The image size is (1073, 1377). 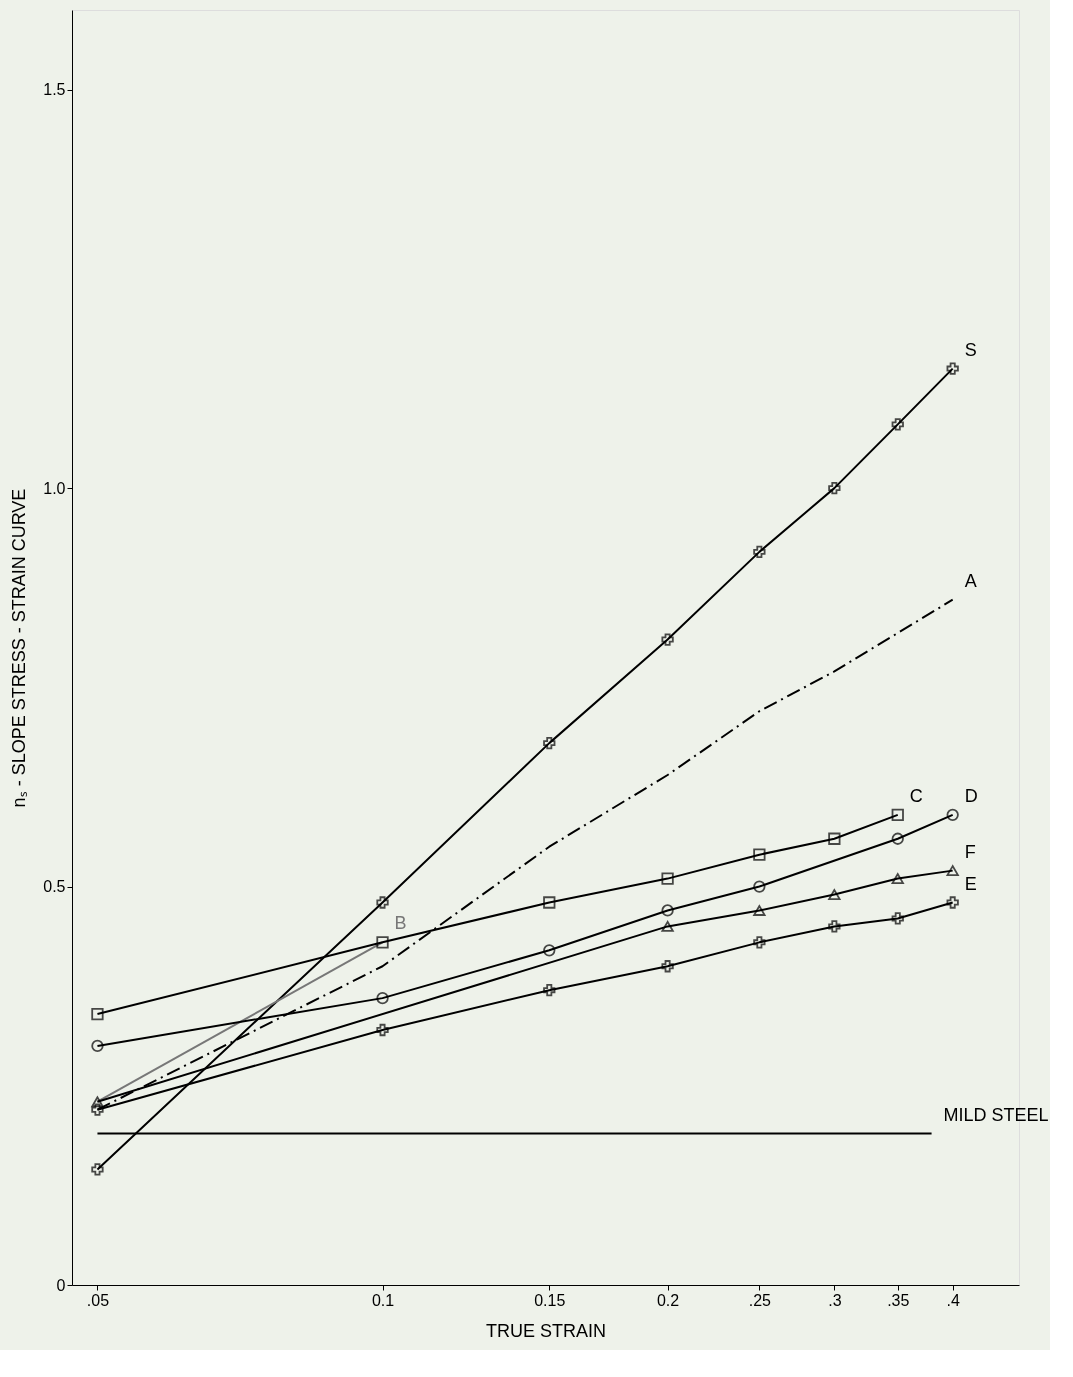 I want to click on series-label: A, so click(x=970, y=580).